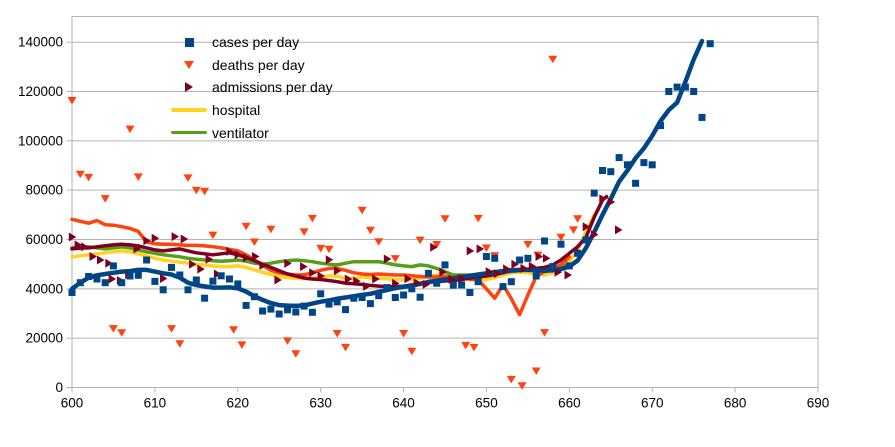  Describe the element at coordinates (569, 403) in the screenshot. I see `x-tick-label: 660` at that location.